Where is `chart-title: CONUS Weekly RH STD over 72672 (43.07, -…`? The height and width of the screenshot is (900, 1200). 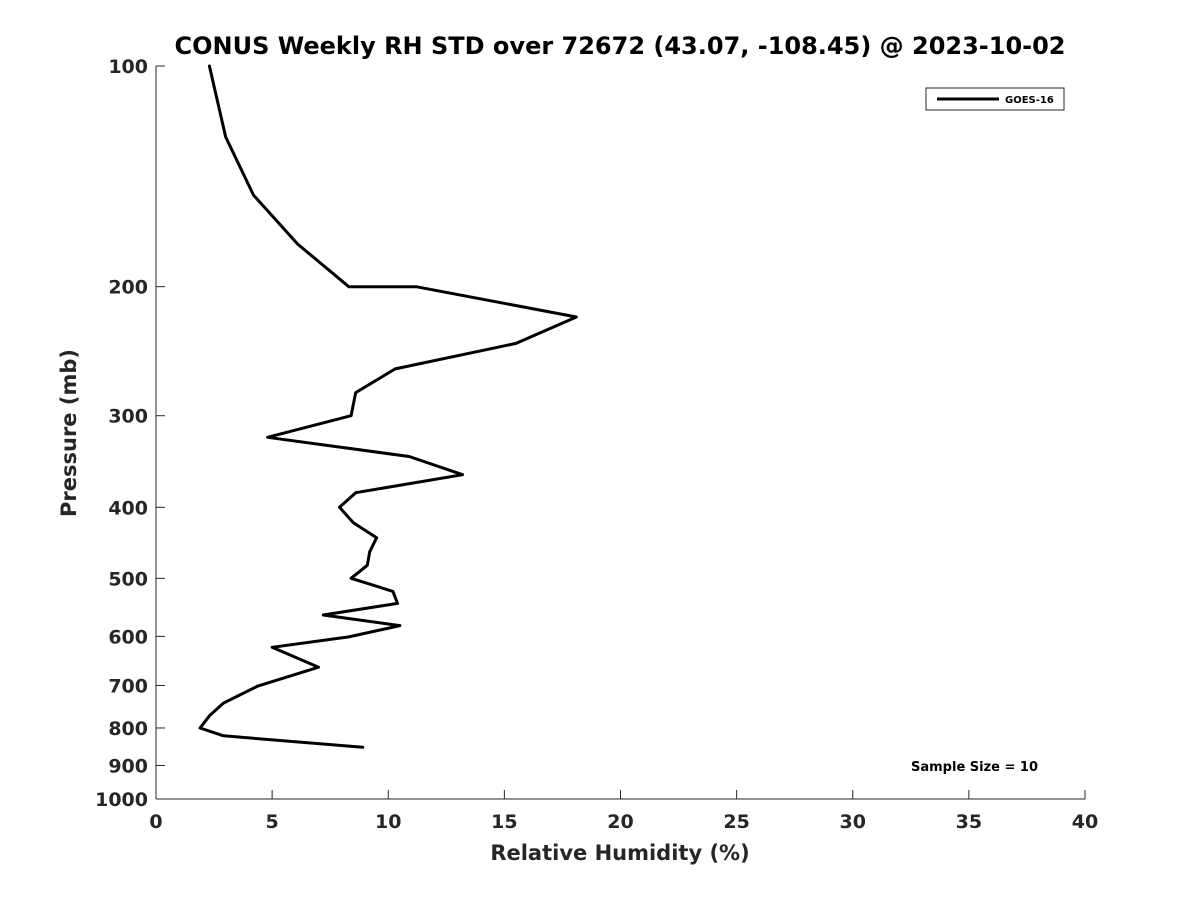
chart-title: CONUS Weekly RH STD over 72672 (43.07, -… is located at coordinates (619, 46).